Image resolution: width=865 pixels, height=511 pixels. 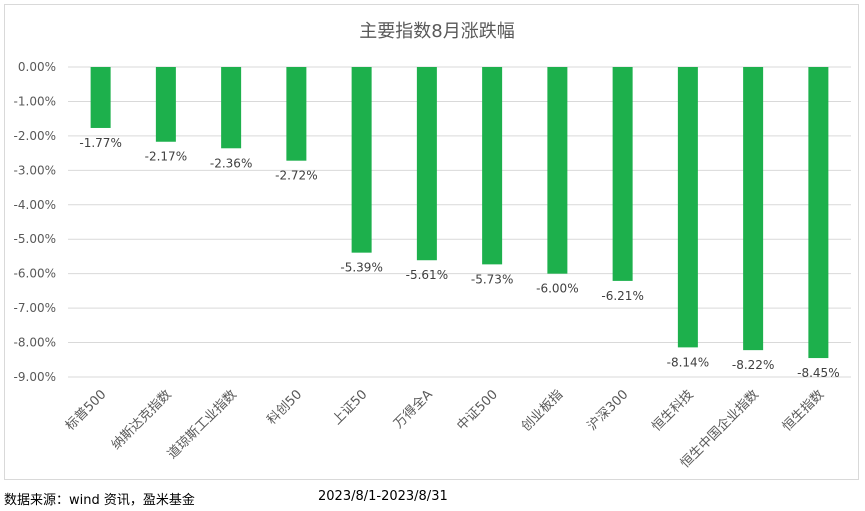 I want to click on x-tick-label: 纳斯达克指数, so click(x=142, y=420).